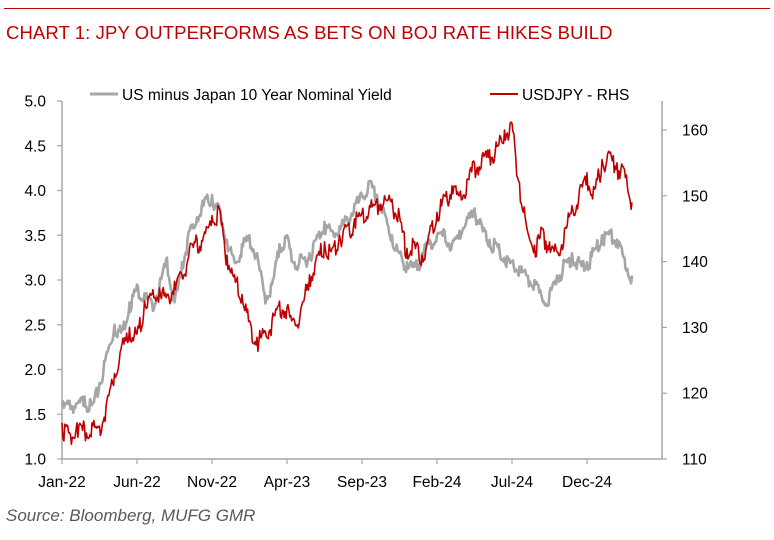  Describe the element at coordinates (35, 370) in the screenshot. I see `left-tick-label: 2.0` at that location.